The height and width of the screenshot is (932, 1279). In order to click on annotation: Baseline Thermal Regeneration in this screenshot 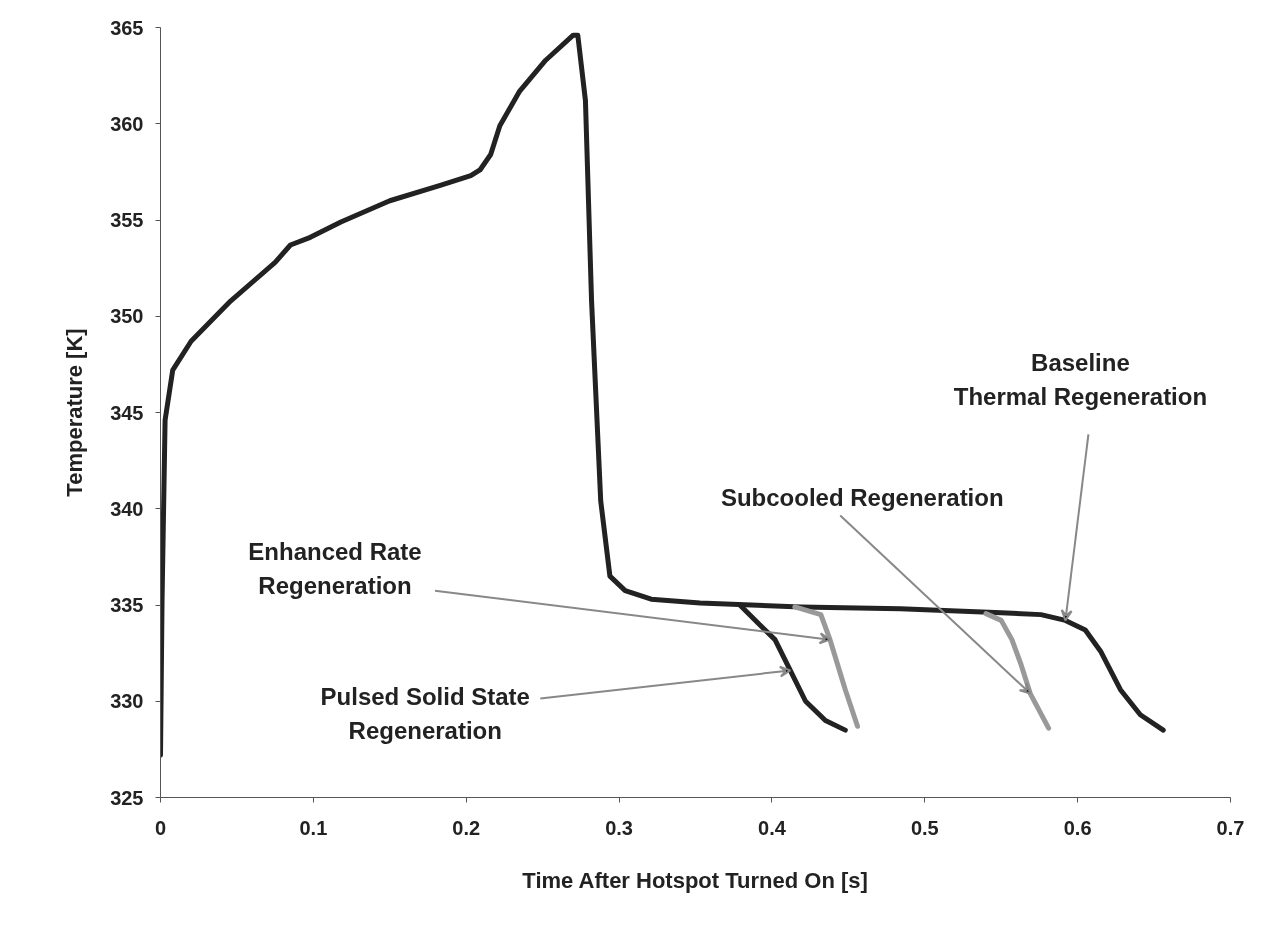, I will do `click(1080, 379)`.